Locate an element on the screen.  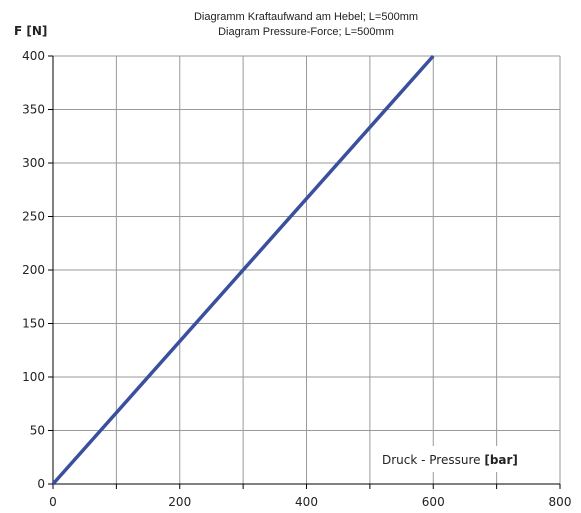
y-tick-label-4: 200 is located at coordinates (33, 270).